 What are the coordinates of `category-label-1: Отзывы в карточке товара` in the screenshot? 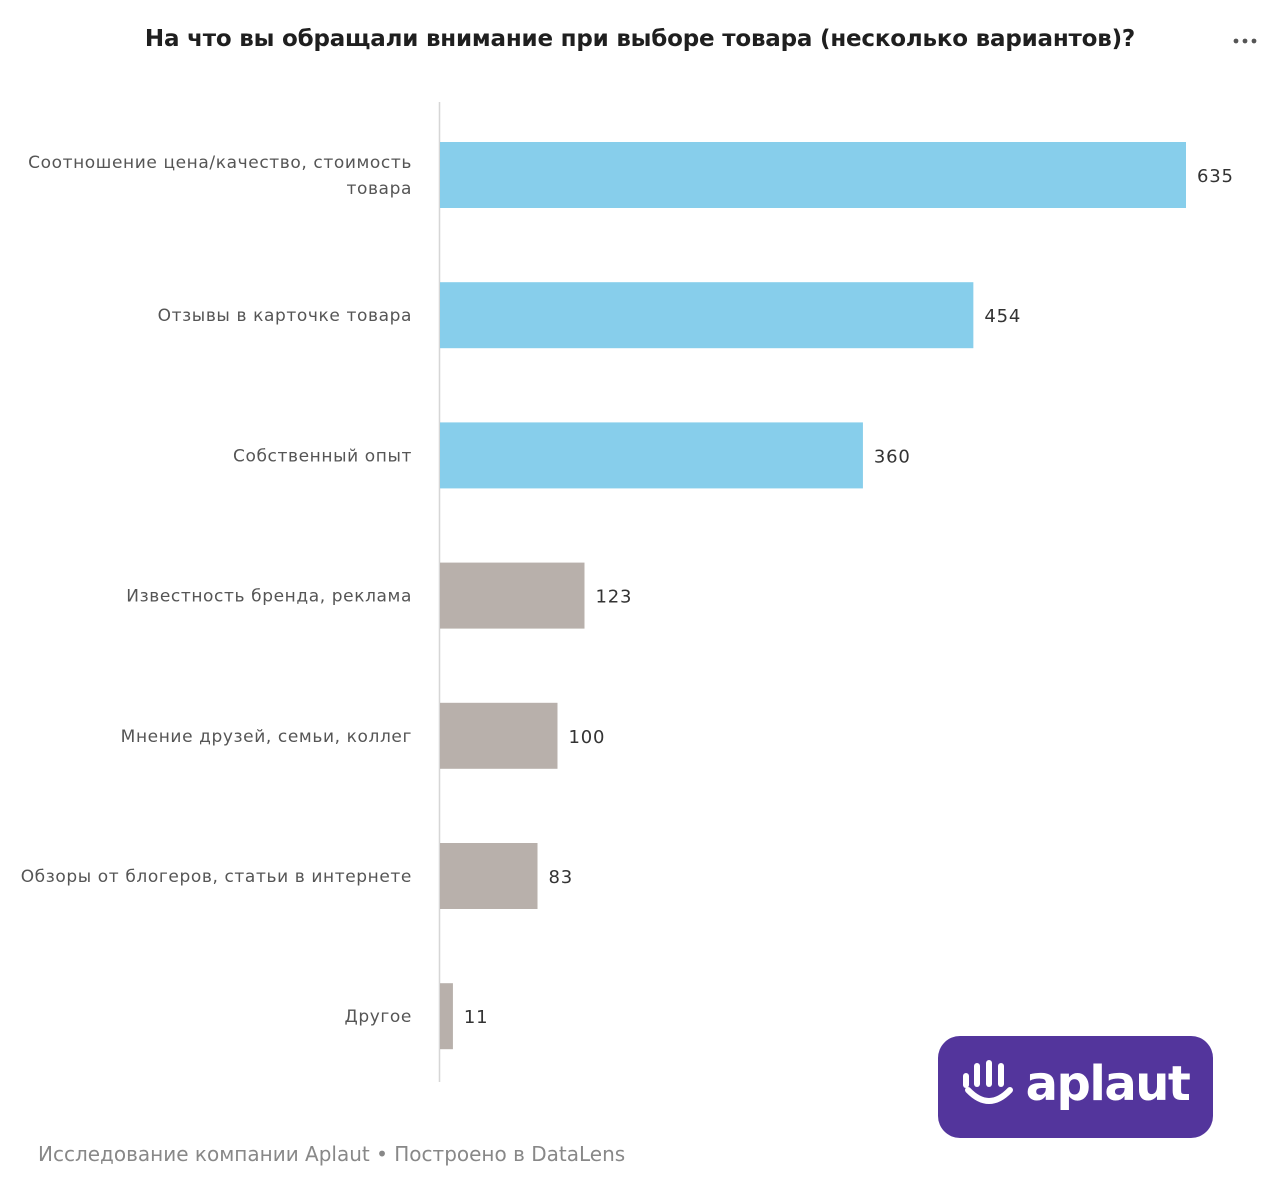 It's located at (285, 316).